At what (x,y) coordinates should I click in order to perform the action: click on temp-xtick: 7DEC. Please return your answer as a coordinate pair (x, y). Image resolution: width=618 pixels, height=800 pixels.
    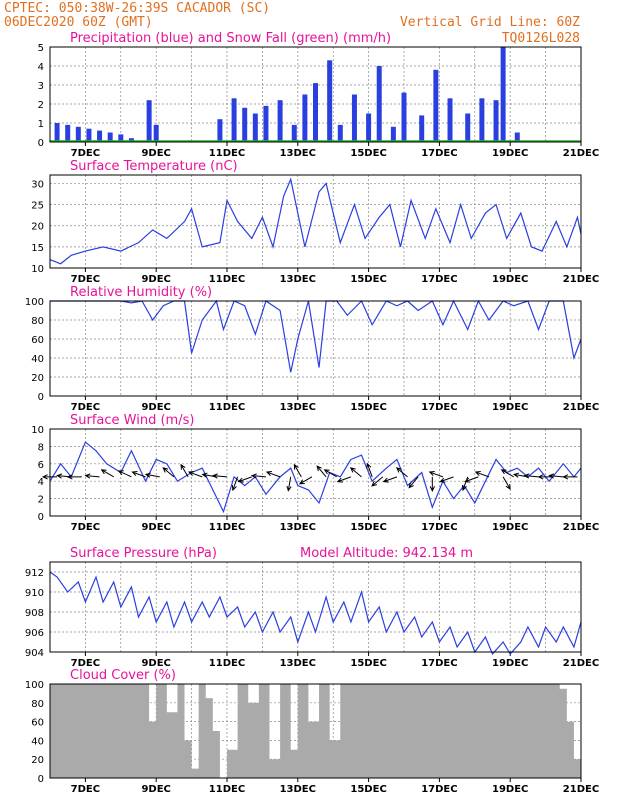
    Looking at the image, I should click on (85, 279).